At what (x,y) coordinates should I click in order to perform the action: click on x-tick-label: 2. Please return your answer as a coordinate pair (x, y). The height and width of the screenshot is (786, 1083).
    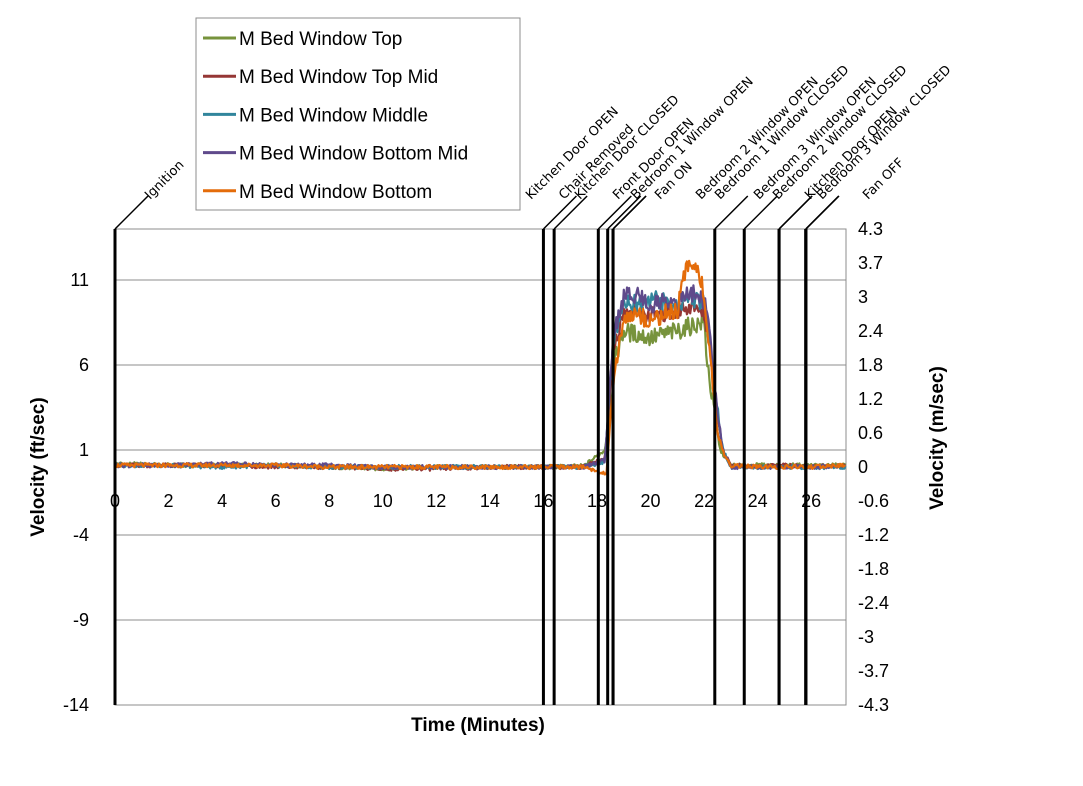
    Looking at the image, I should click on (169, 501).